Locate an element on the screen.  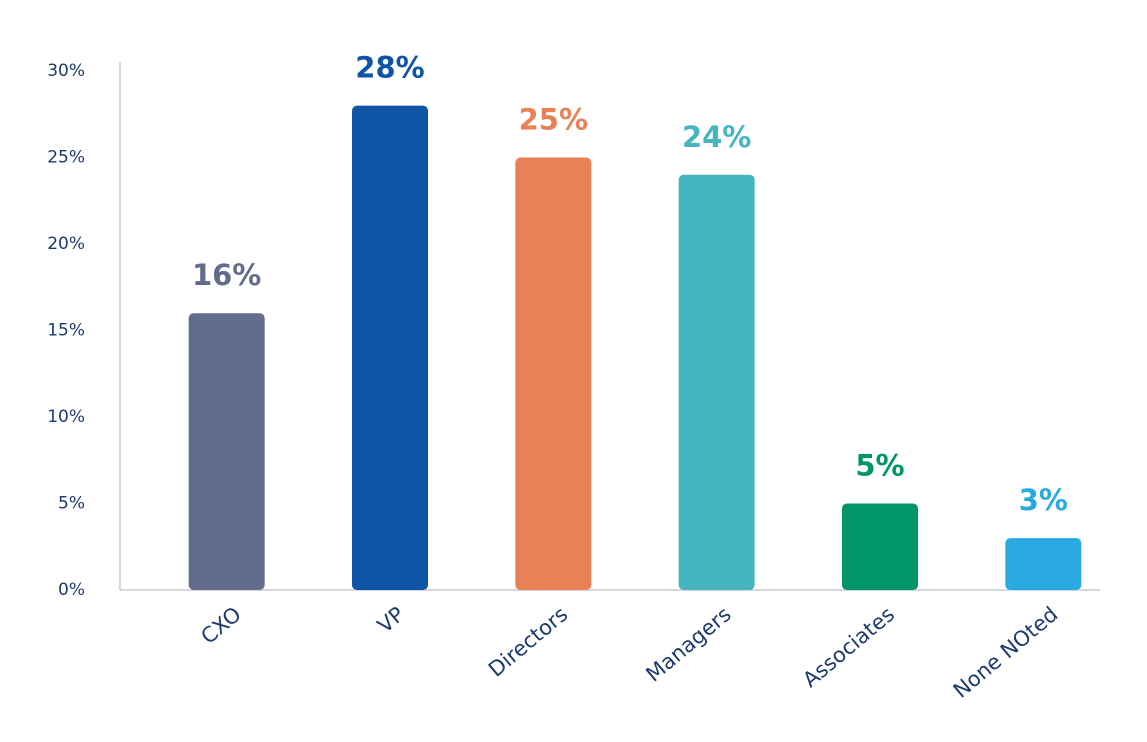
value-label: 28% is located at coordinates (389, 68).